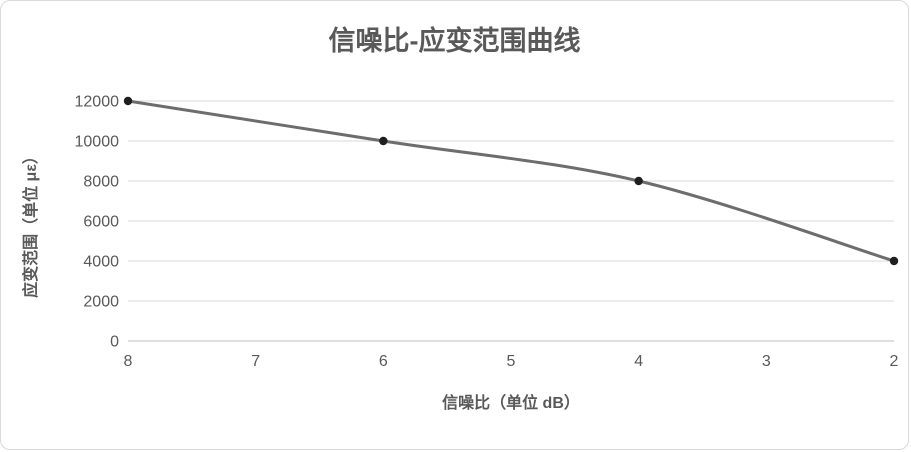 This screenshot has height=452, width=911. What do you see at coordinates (255, 361) in the screenshot?
I see `x-tick-label: 7` at bounding box center [255, 361].